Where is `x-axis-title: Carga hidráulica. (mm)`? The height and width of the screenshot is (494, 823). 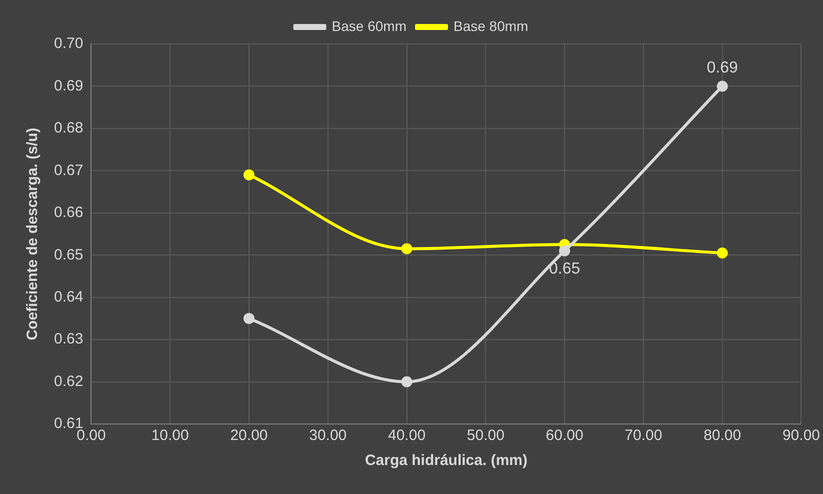 x-axis-title: Carga hidráulica. (mm) is located at coordinates (446, 461).